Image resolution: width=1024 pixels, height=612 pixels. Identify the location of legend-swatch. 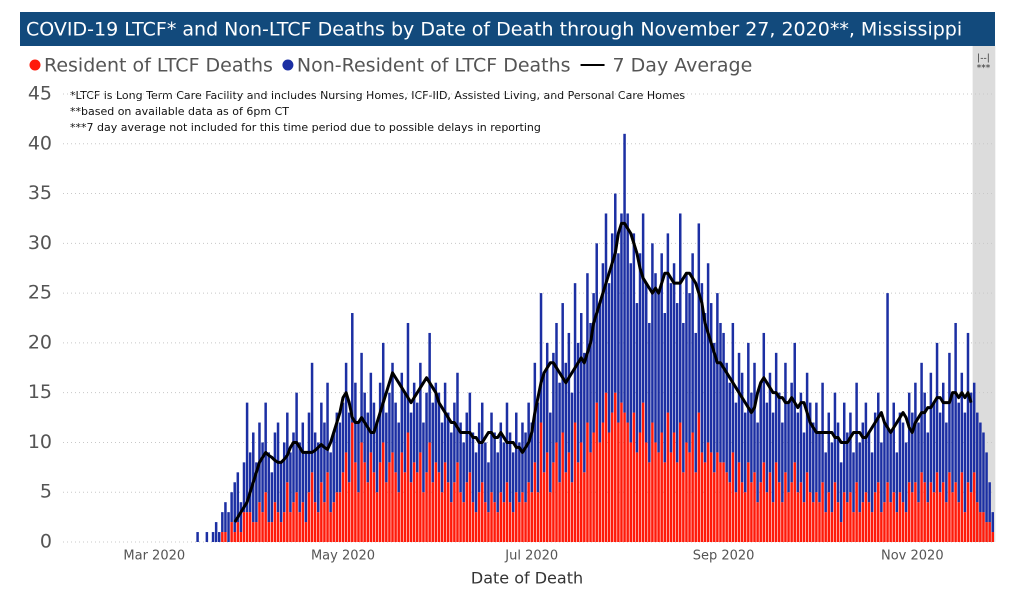
(288, 65).